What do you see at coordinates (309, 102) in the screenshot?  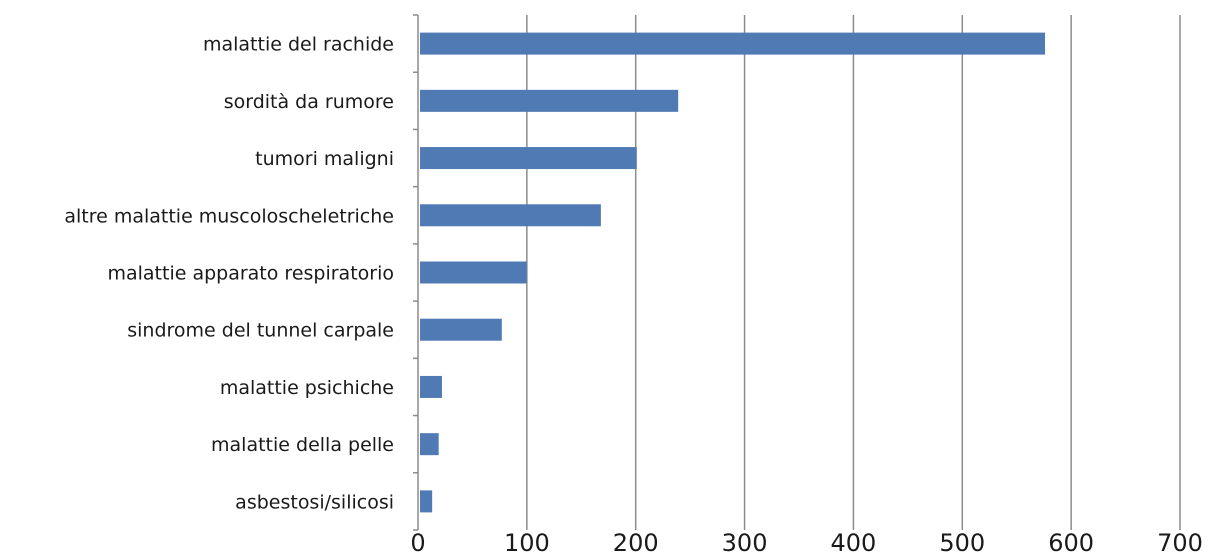 I see `category-label: sordità da rumore` at bounding box center [309, 102].